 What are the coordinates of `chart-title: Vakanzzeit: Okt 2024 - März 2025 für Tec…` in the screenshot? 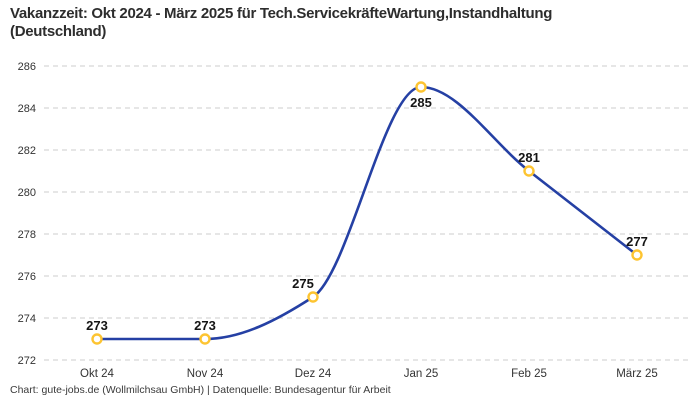 It's located at (340, 23).